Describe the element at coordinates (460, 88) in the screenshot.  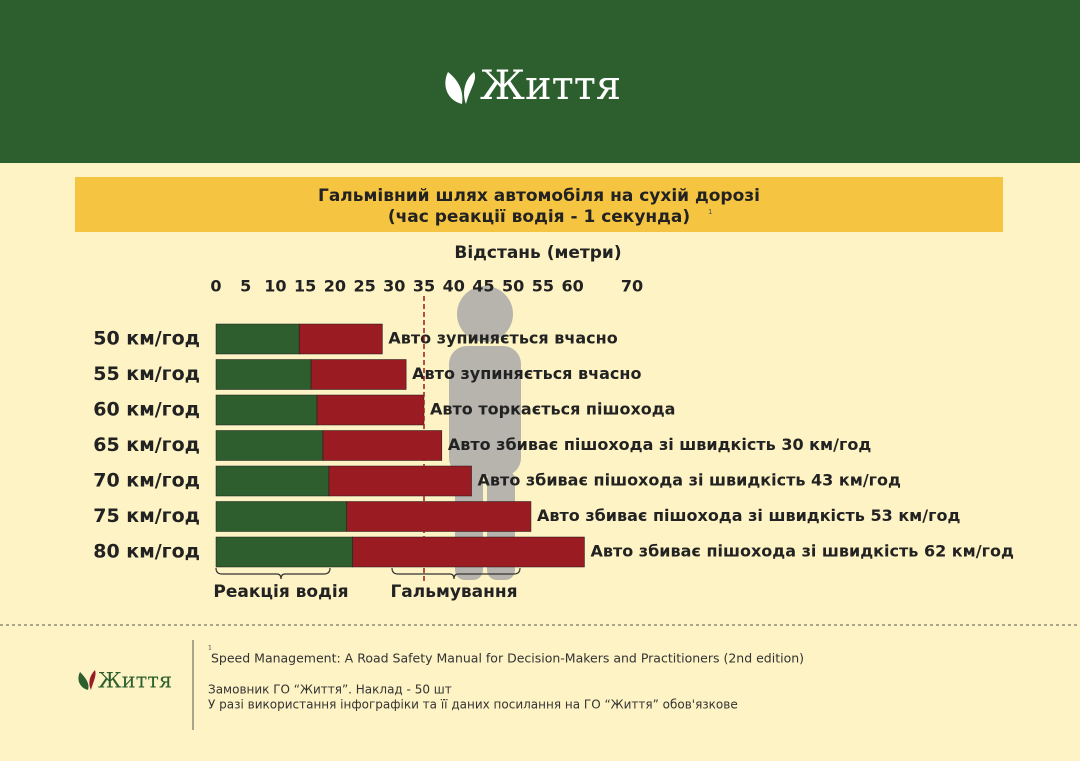
I see `logo-leaf` at that location.